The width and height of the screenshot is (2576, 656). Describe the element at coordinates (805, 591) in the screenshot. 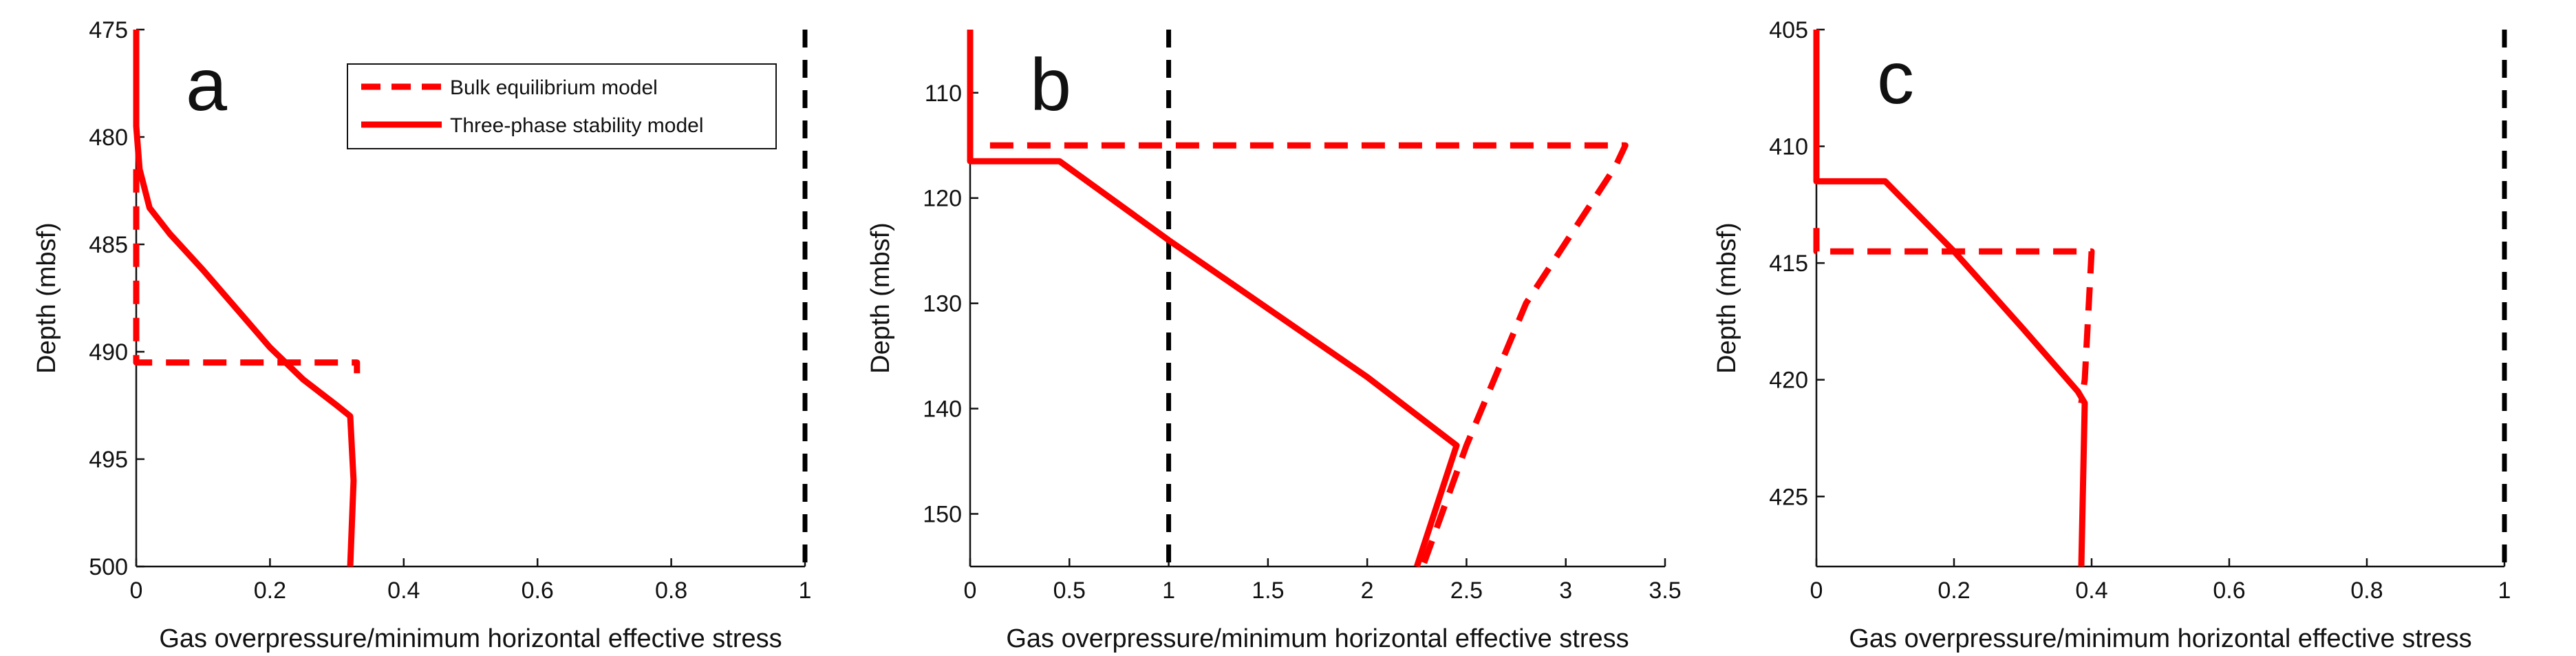

I see `x-tick-label-a: 1` at that location.